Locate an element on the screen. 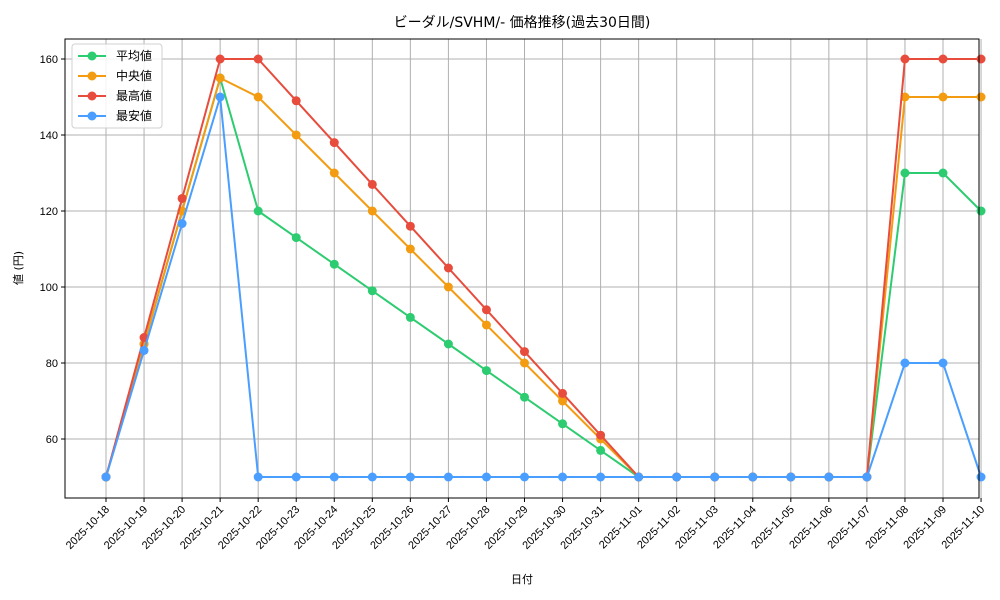 The height and width of the screenshot is (600, 1000). y-tick-label: 60 is located at coordinates (52, 440).